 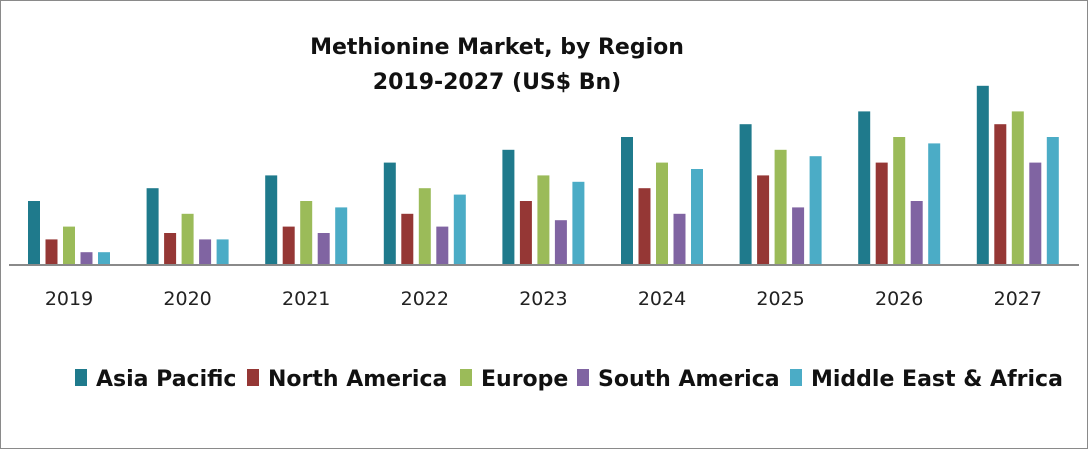 I want to click on bar-middle-east-africa-2026, so click(x=934, y=204).